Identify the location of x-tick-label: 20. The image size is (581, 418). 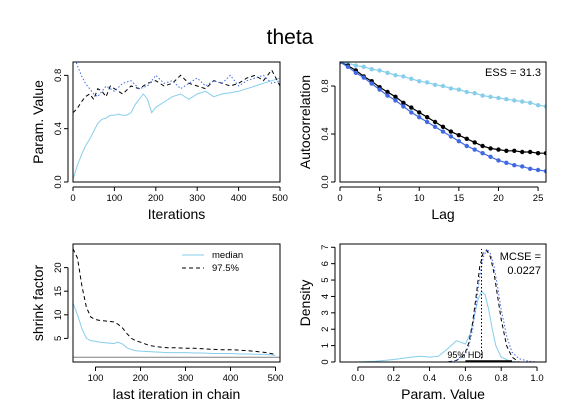
(498, 198).